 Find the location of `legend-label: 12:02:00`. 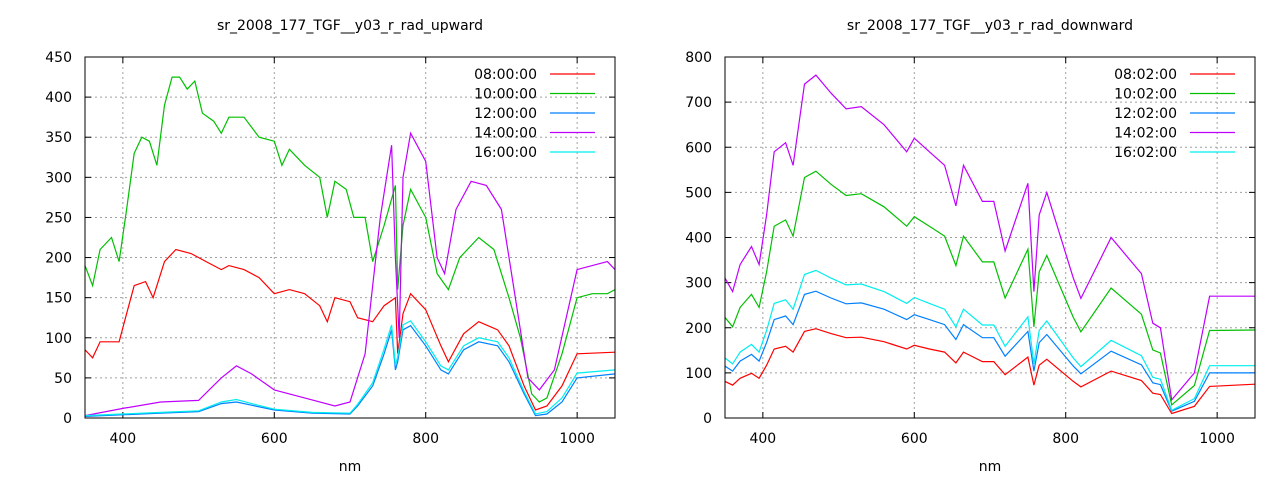

legend-label: 12:02:00 is located at coordinates (1145, 114).